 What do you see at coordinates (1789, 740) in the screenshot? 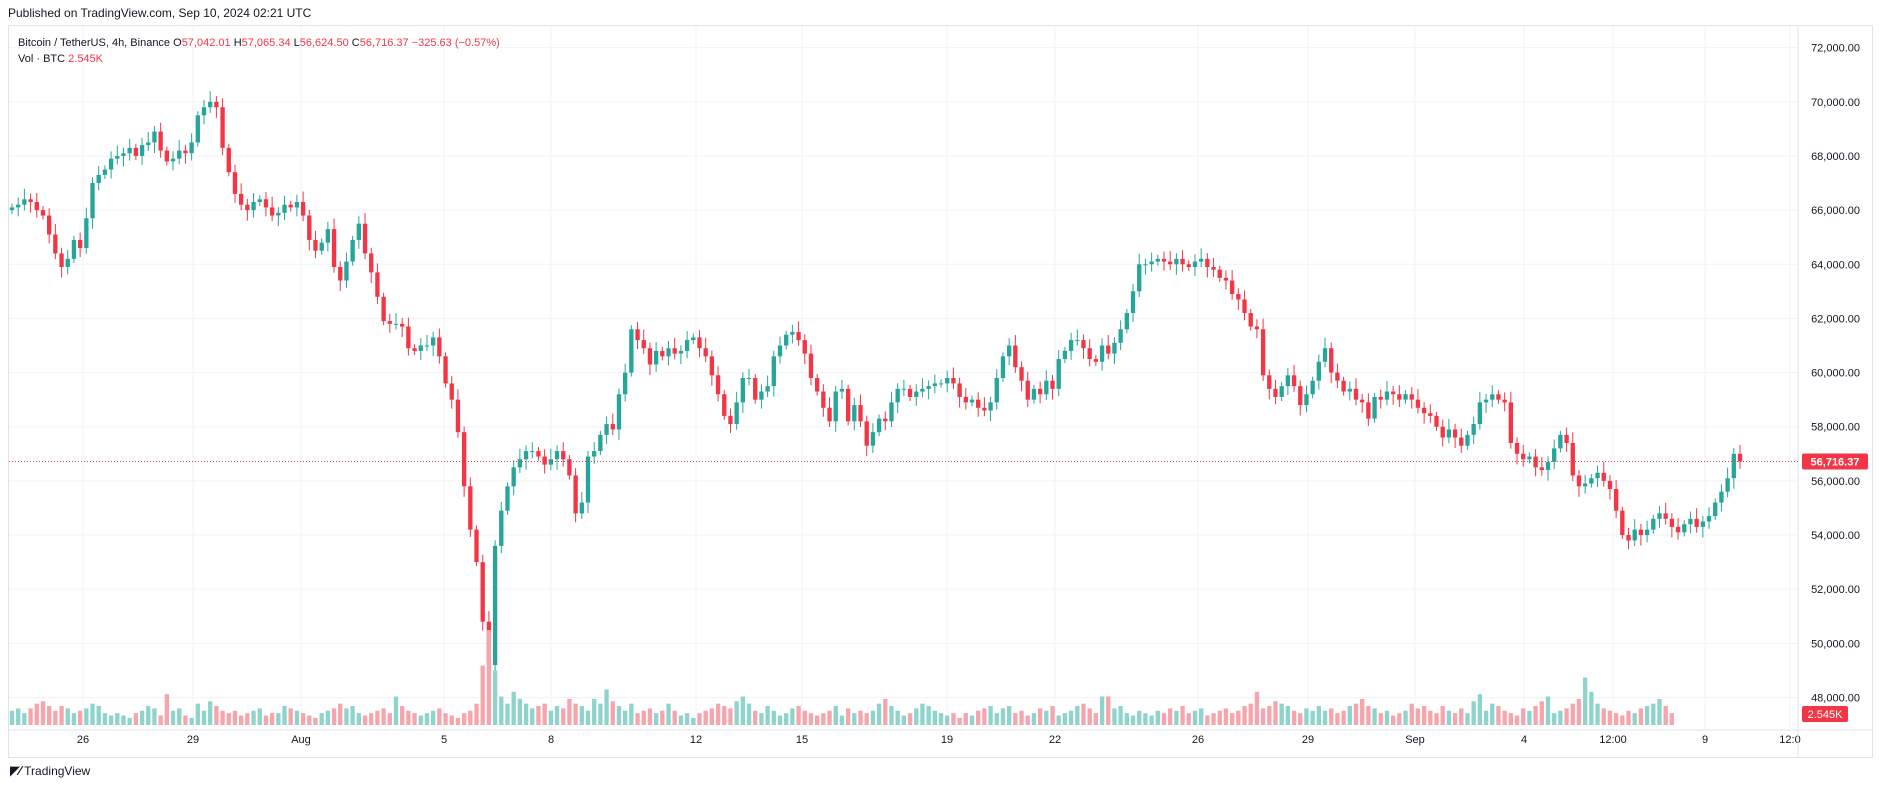
I see `x-tick-label: 12:0` at bounding box center [1789, 740].